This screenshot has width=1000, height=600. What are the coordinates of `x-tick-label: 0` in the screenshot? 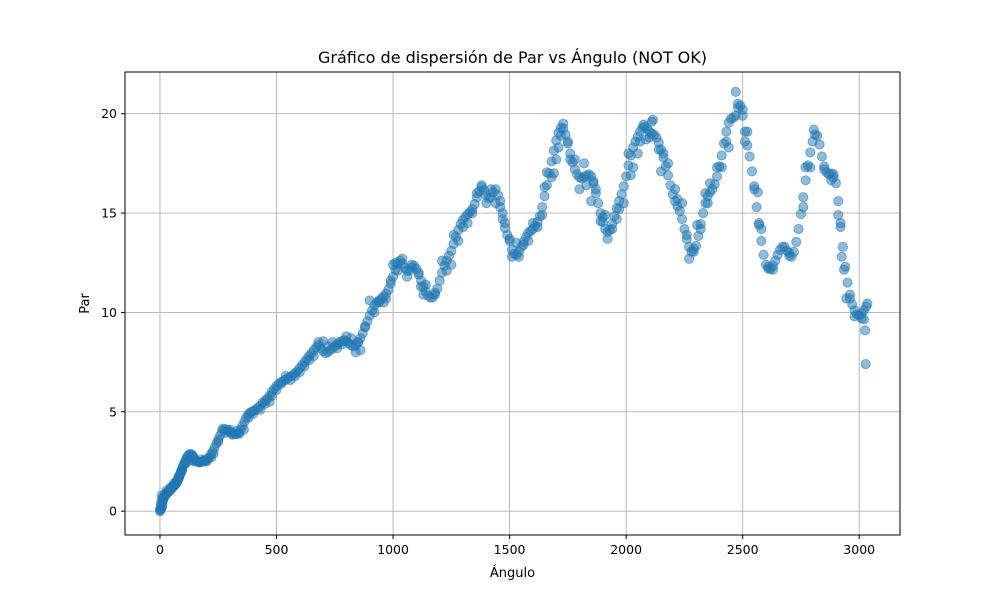 It's located at (160, 549).